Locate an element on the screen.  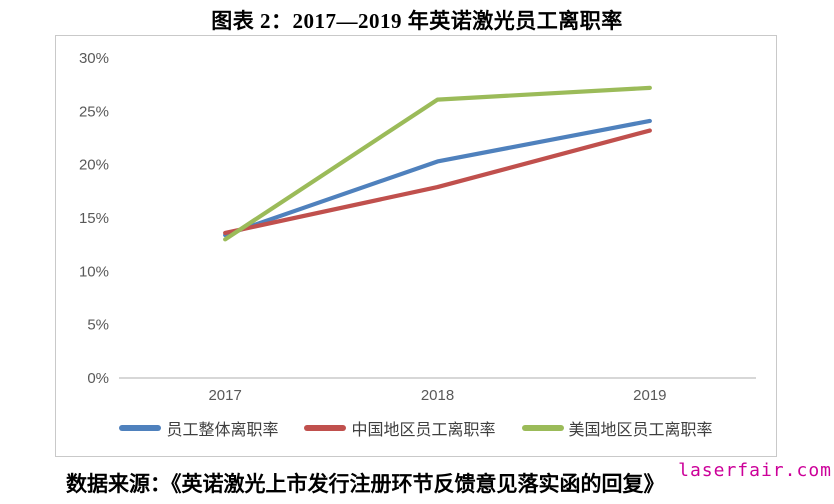
legend-swatch-overall-line is located at coordinates (140, 428).